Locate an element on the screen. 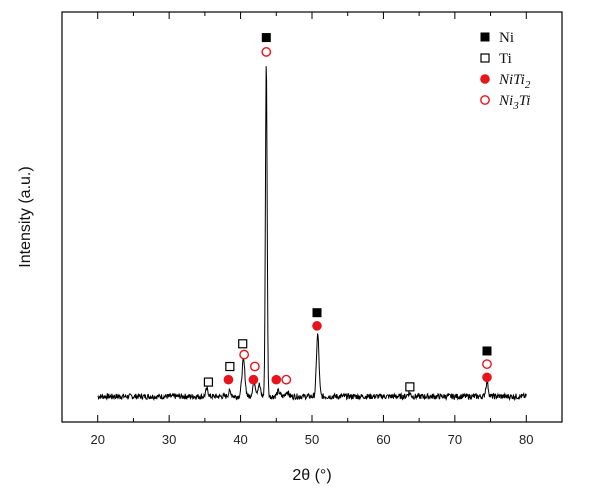 Image resolution: width=600 pixels, height=489 pixels. x-tick-label: 60 is located at coordinates (383, 439).